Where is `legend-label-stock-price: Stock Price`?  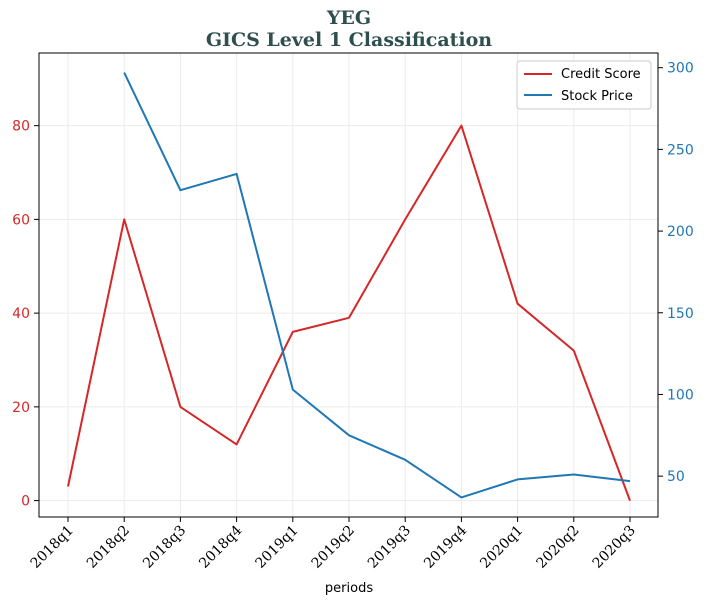 legend-label-stock-price: Stock Price is located at coordinates (597, 96).